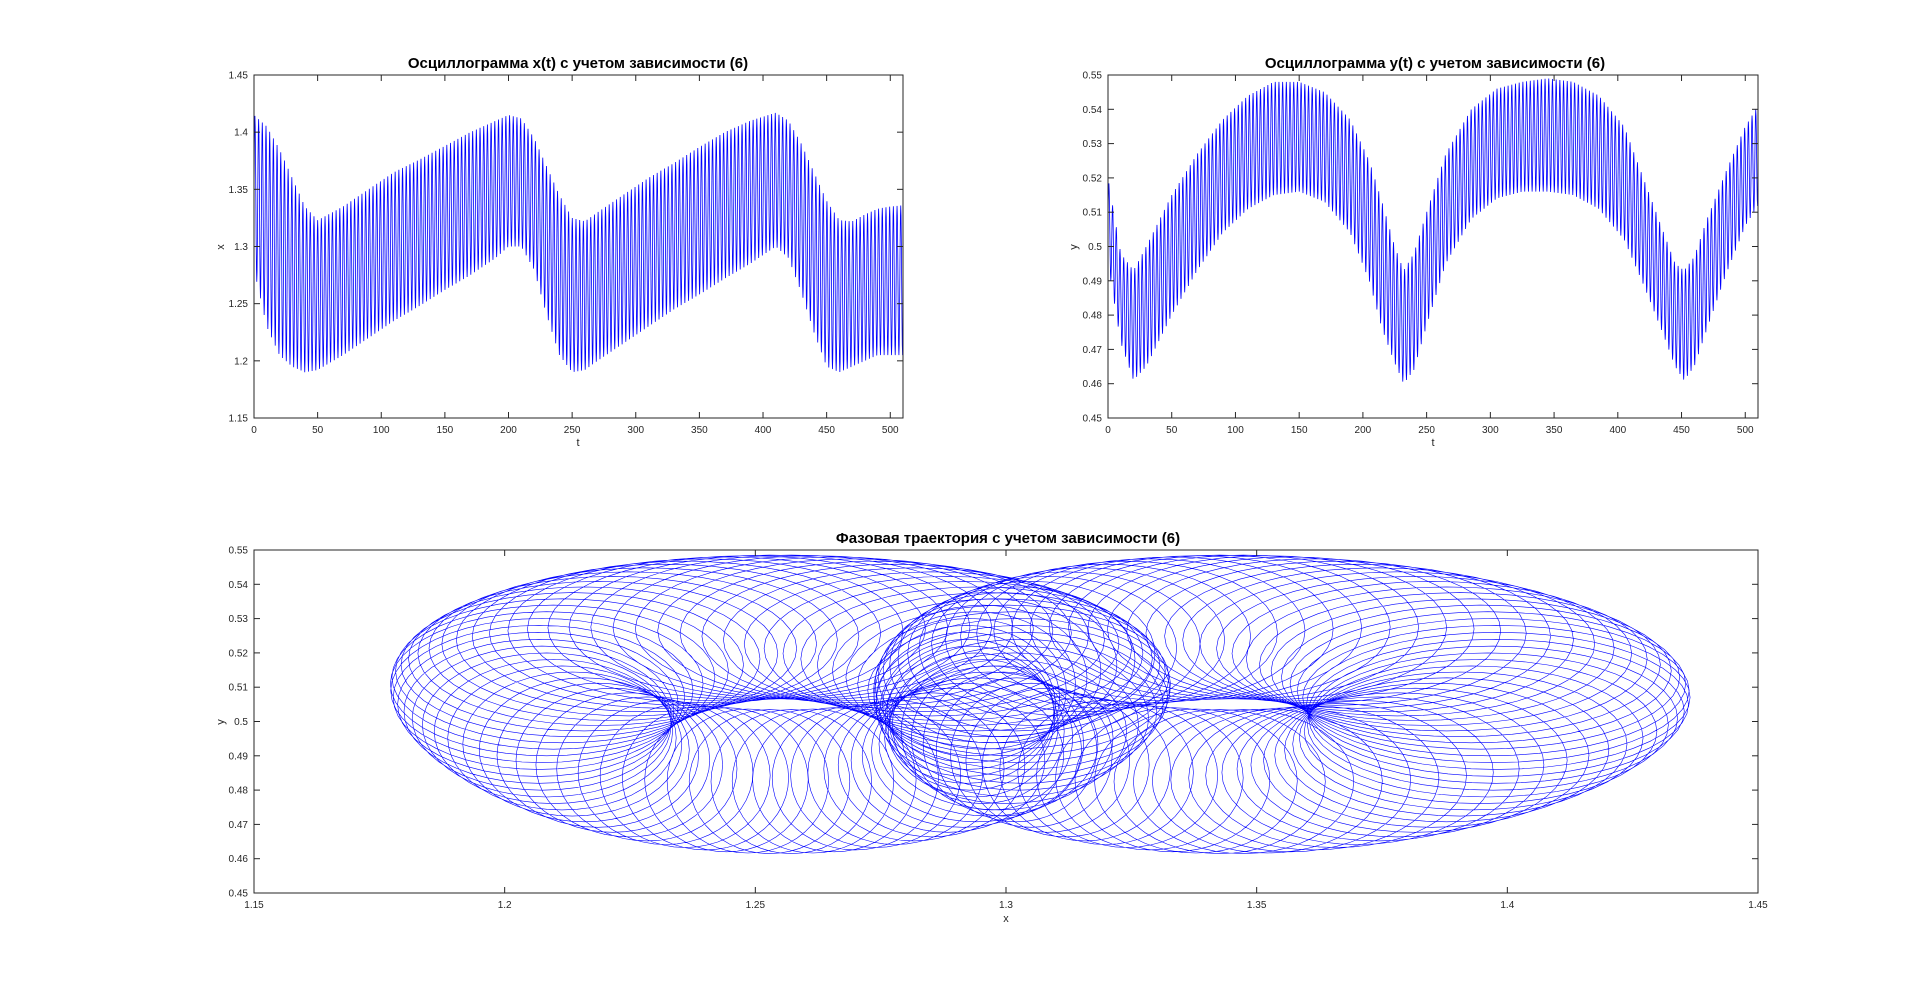 The image size is (1923, 995). What do you see at coordinates (239, 653) in the screenshot?
I see `phase-ytick-label: 0.52` at bounding box center [239, 653].